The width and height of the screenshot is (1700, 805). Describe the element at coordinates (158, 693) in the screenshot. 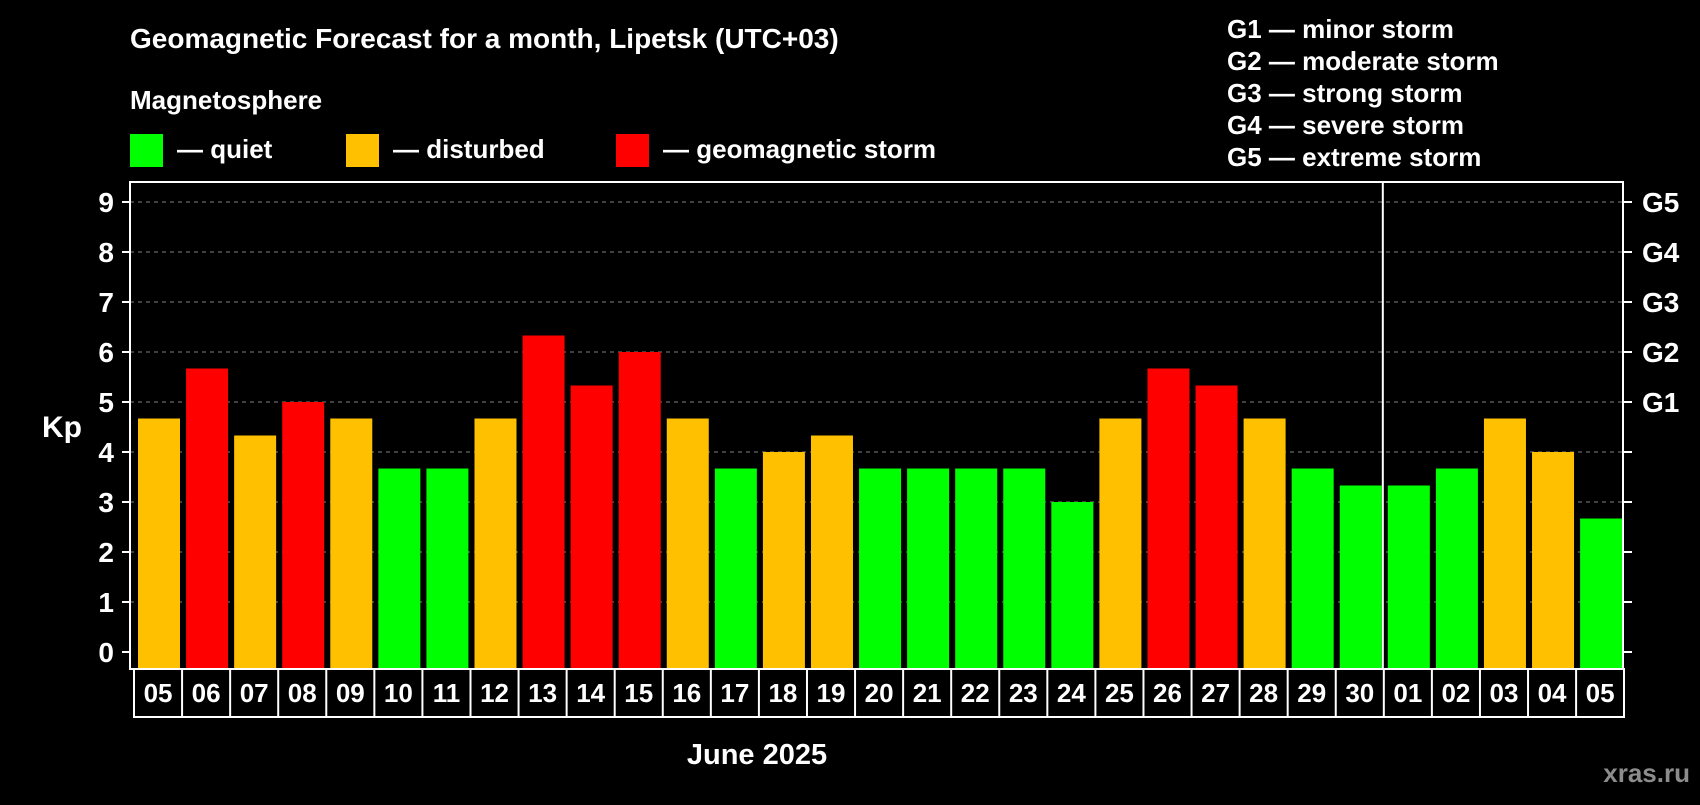

I see `x-tick-label-0: 05` at that location.